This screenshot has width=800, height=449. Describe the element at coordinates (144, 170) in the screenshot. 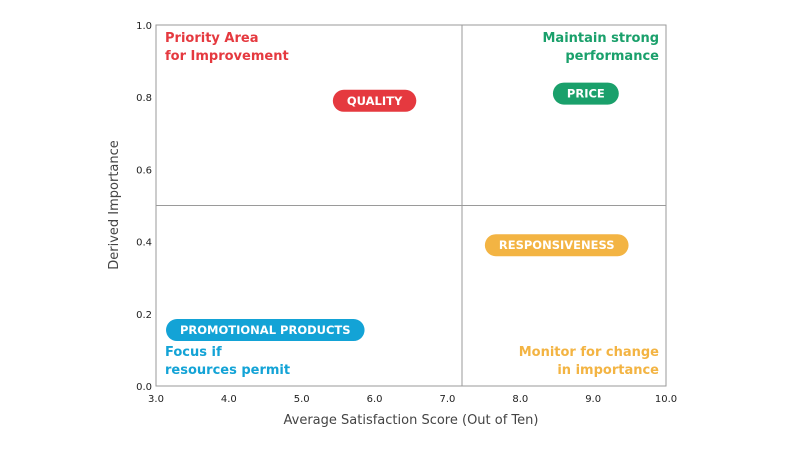

I see `y-tick-label: 0.6` at that location.